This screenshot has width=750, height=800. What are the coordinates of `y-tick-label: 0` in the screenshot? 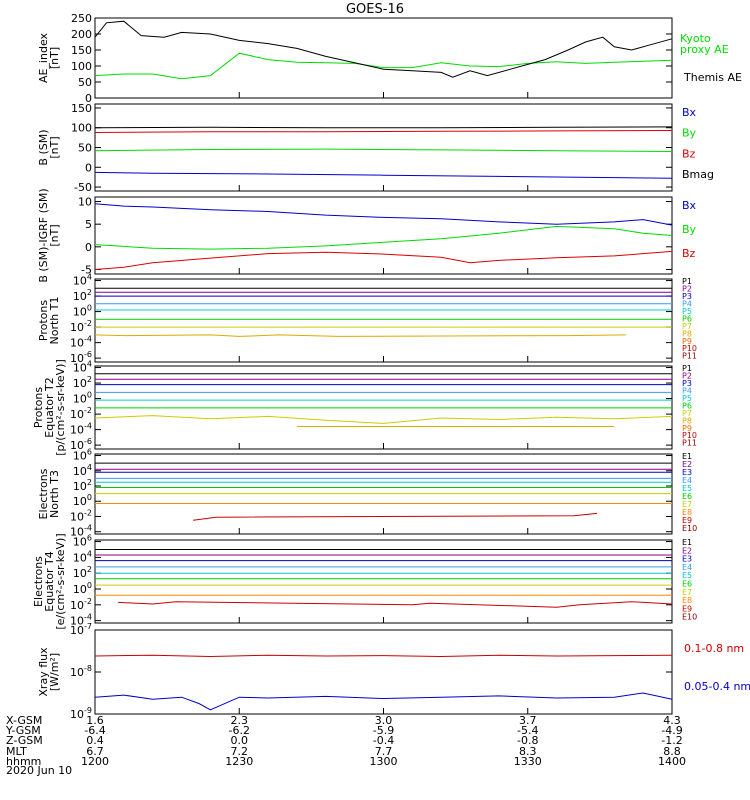 It's located at (88, 98).